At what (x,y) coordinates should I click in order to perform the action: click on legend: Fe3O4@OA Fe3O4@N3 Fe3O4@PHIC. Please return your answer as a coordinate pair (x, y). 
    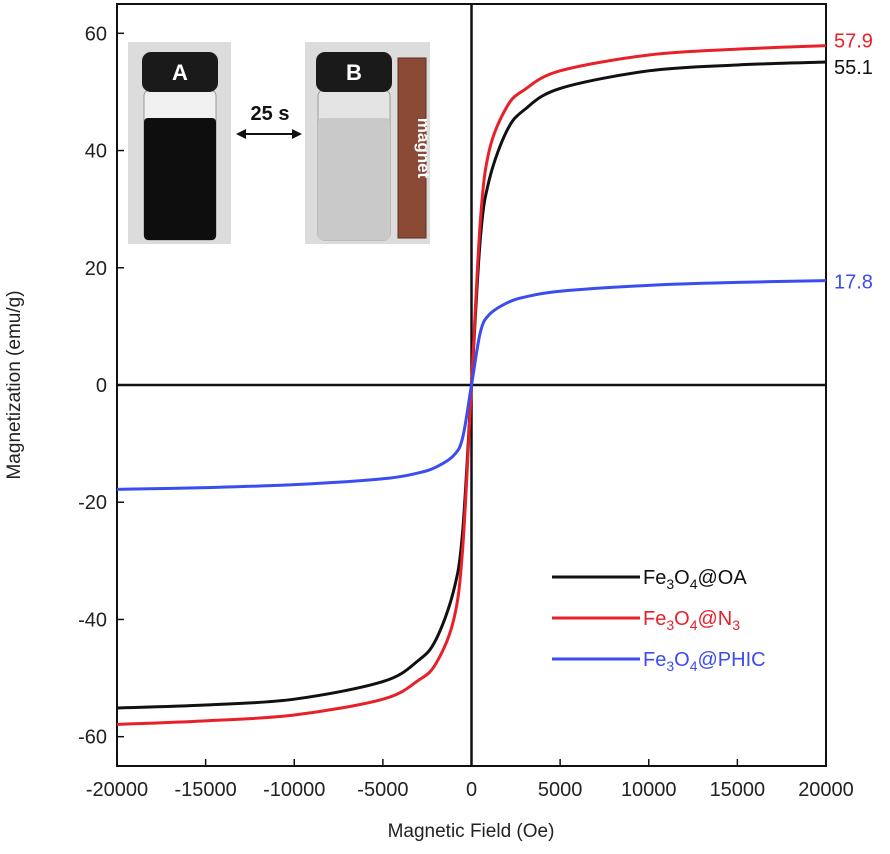
    Looking at the image, I should click on (659, 620).